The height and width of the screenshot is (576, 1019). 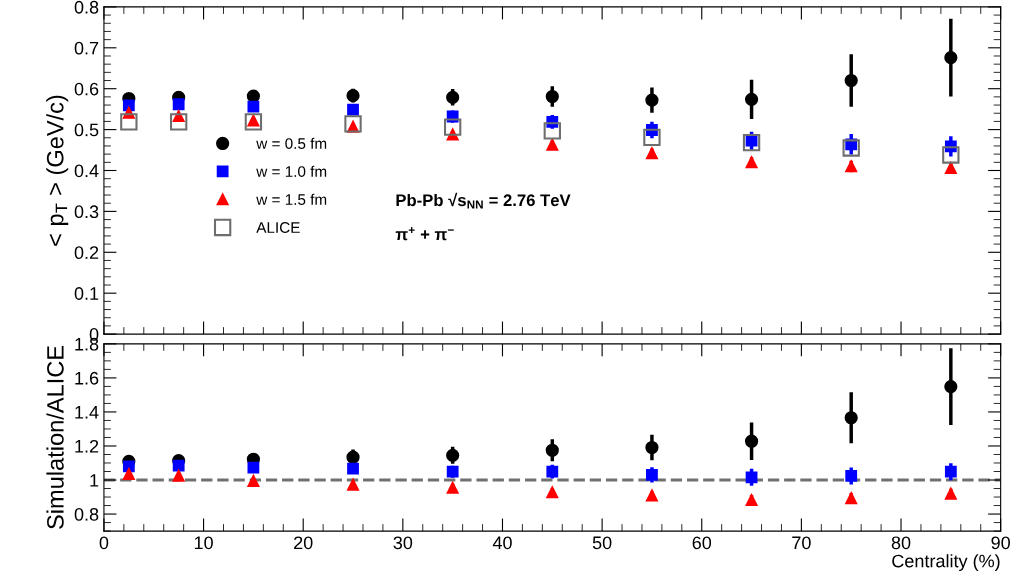 What do you see at coordinates (291, 171) in the screenshot?
I see `legend-label: w = 1.0 fm` at bounding box center [291, 171].